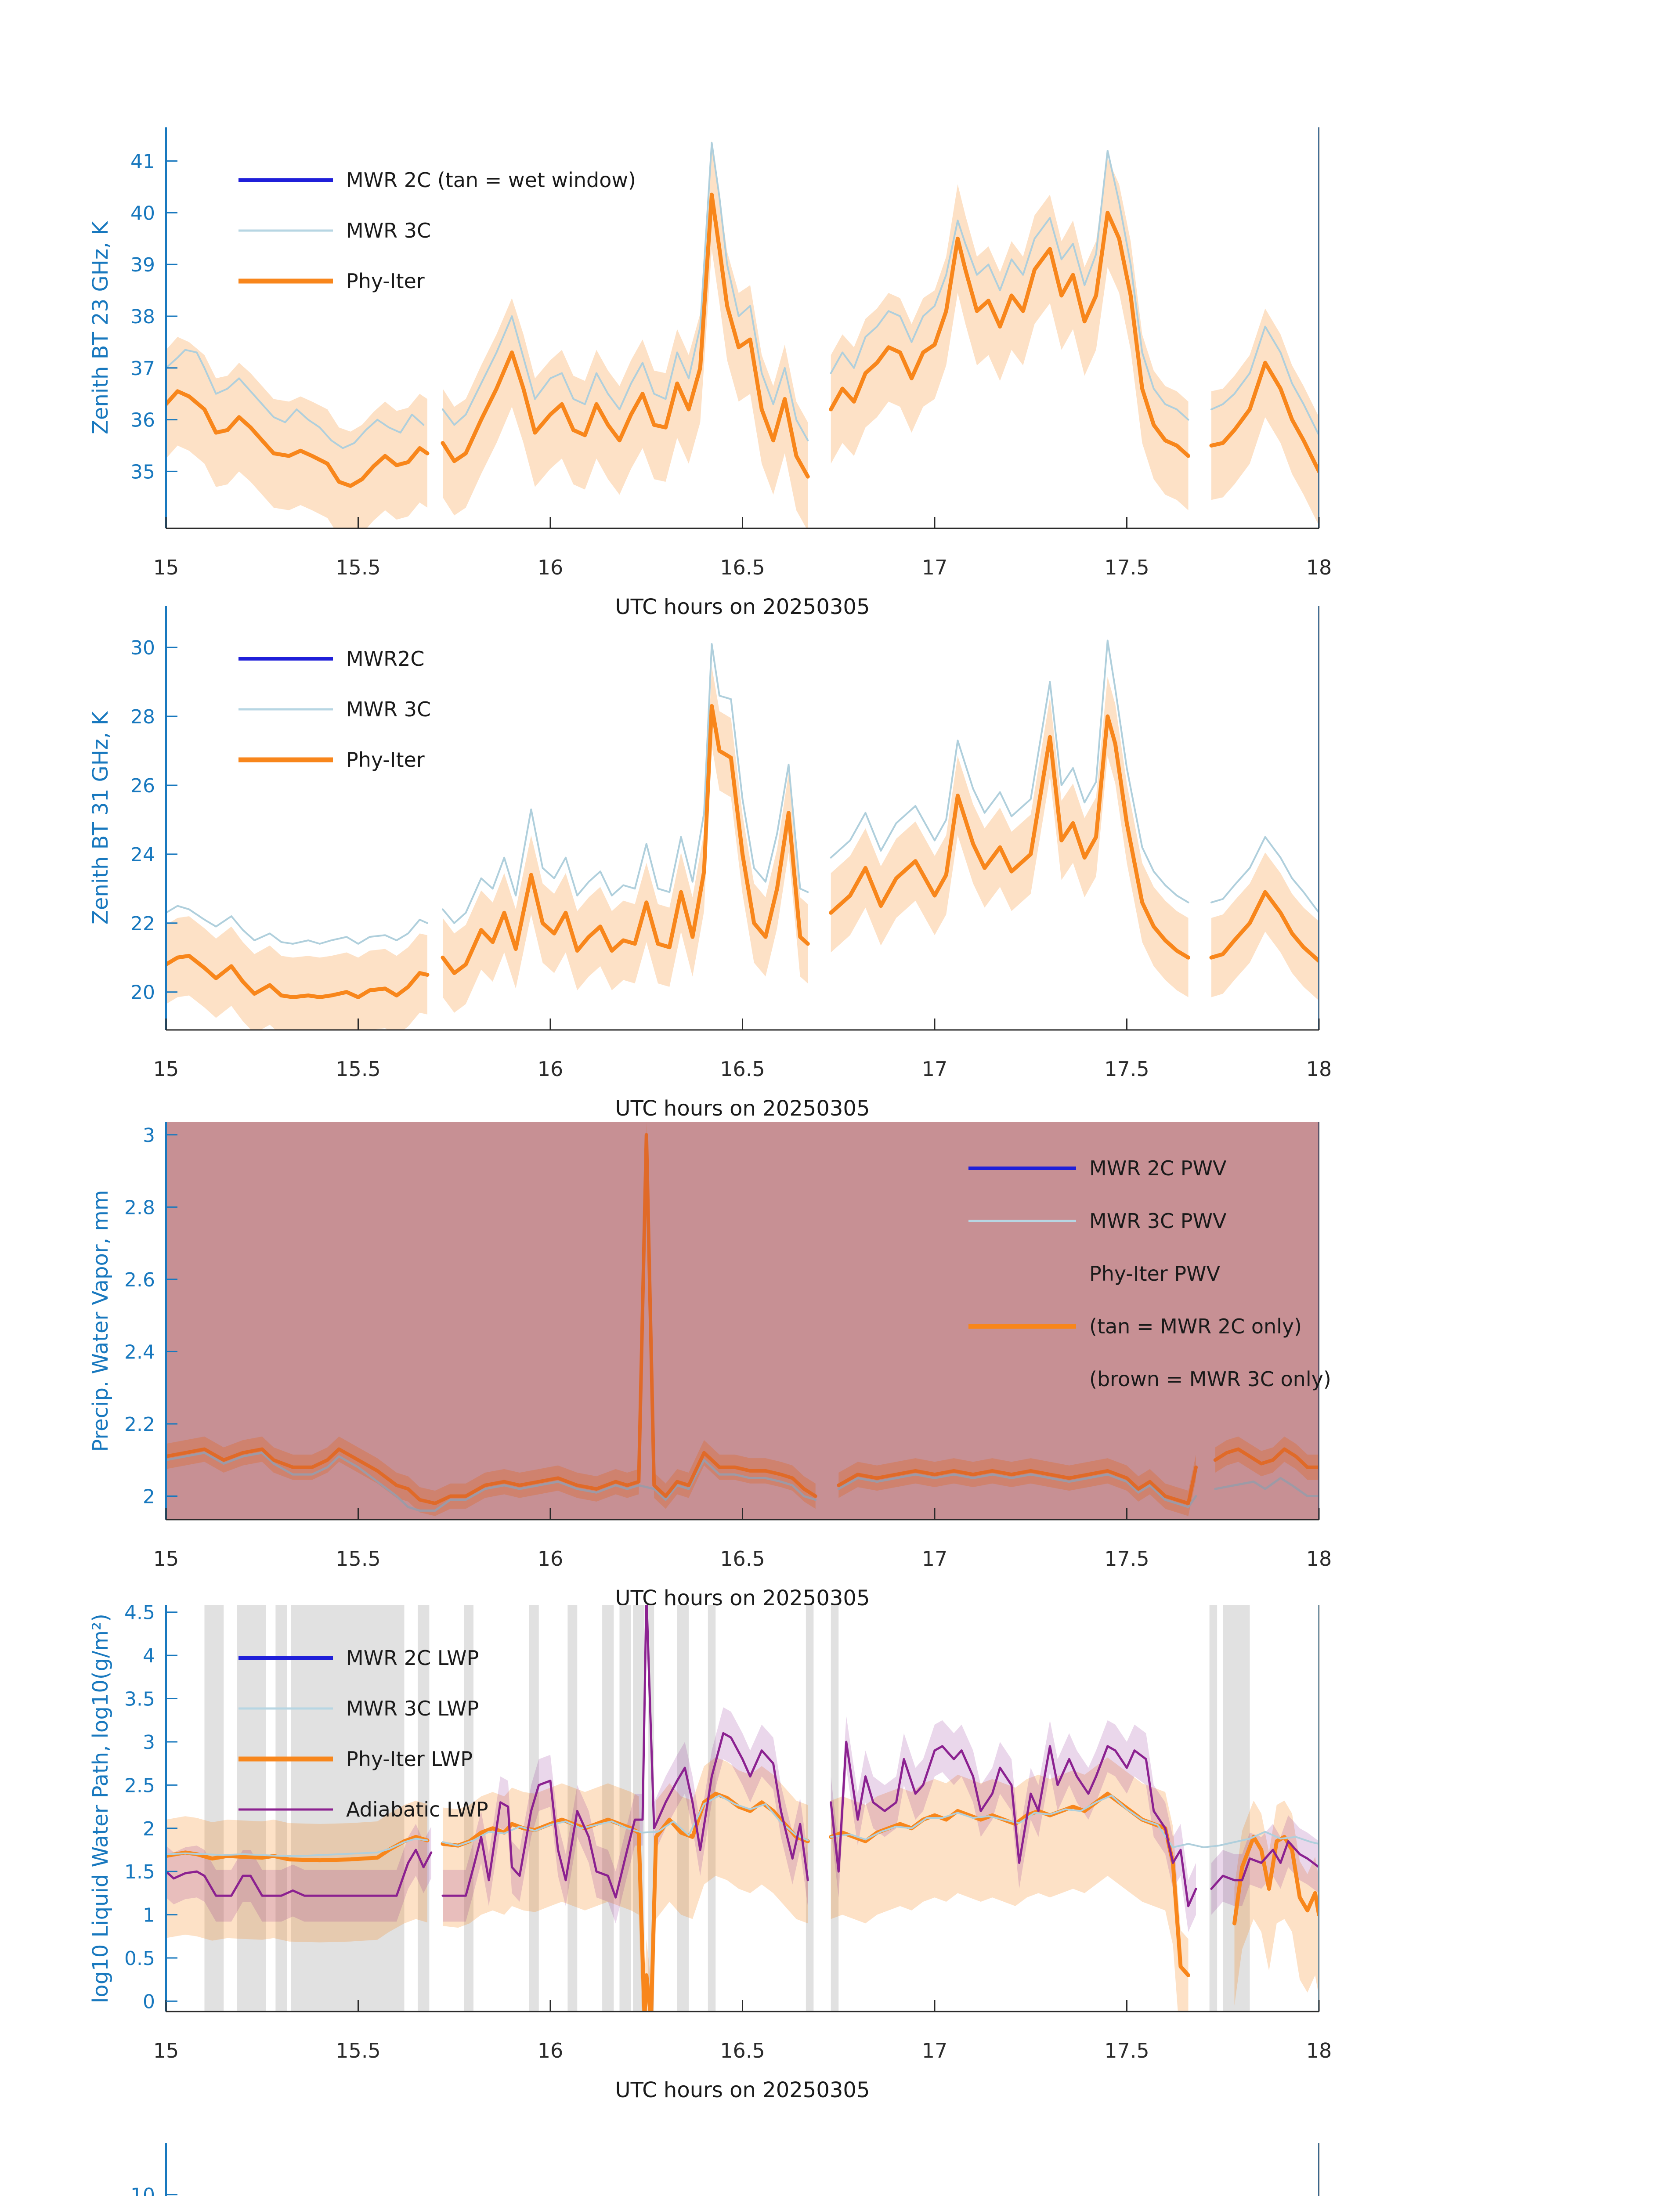  What do you see at coordinates (142, 369) in the screenshot?
I see `y-tick-label: 37` at bounding box center [142, 369].